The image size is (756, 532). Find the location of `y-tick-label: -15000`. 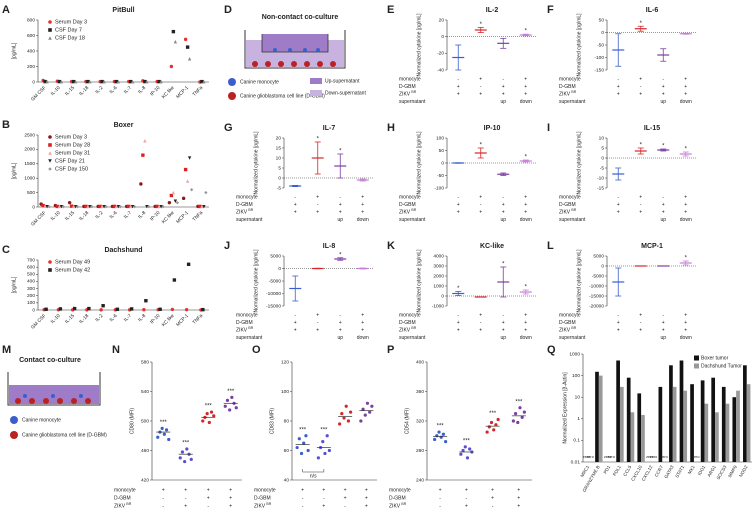

y-tick-label: -15000 is located at coordinates (596, 296).